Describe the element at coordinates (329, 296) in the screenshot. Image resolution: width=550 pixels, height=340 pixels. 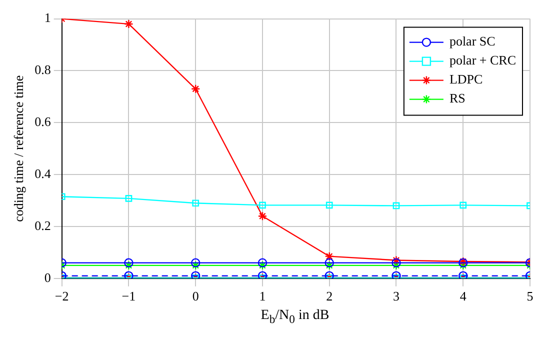
I see `x-tick-label: 2` at that location.